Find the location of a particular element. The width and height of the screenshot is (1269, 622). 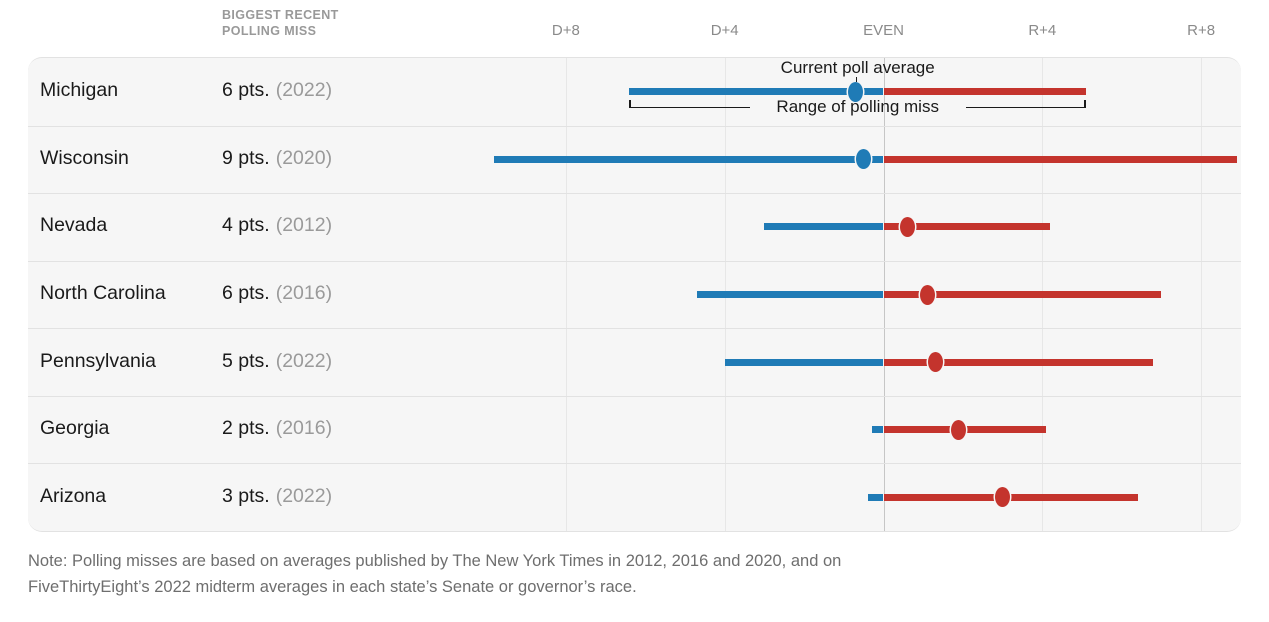

range-bracket-left is located at coordinates (689, 107).